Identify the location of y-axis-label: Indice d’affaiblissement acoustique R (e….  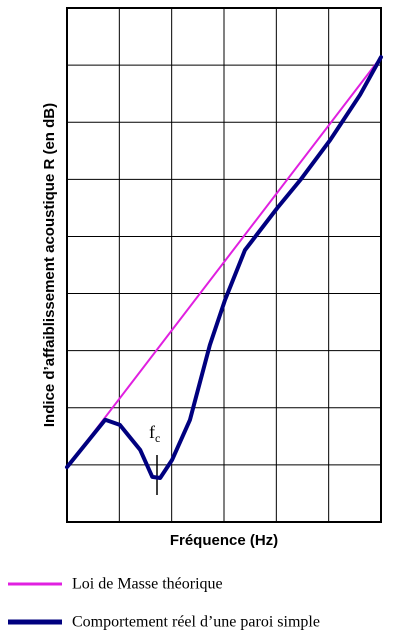
(49, 265).